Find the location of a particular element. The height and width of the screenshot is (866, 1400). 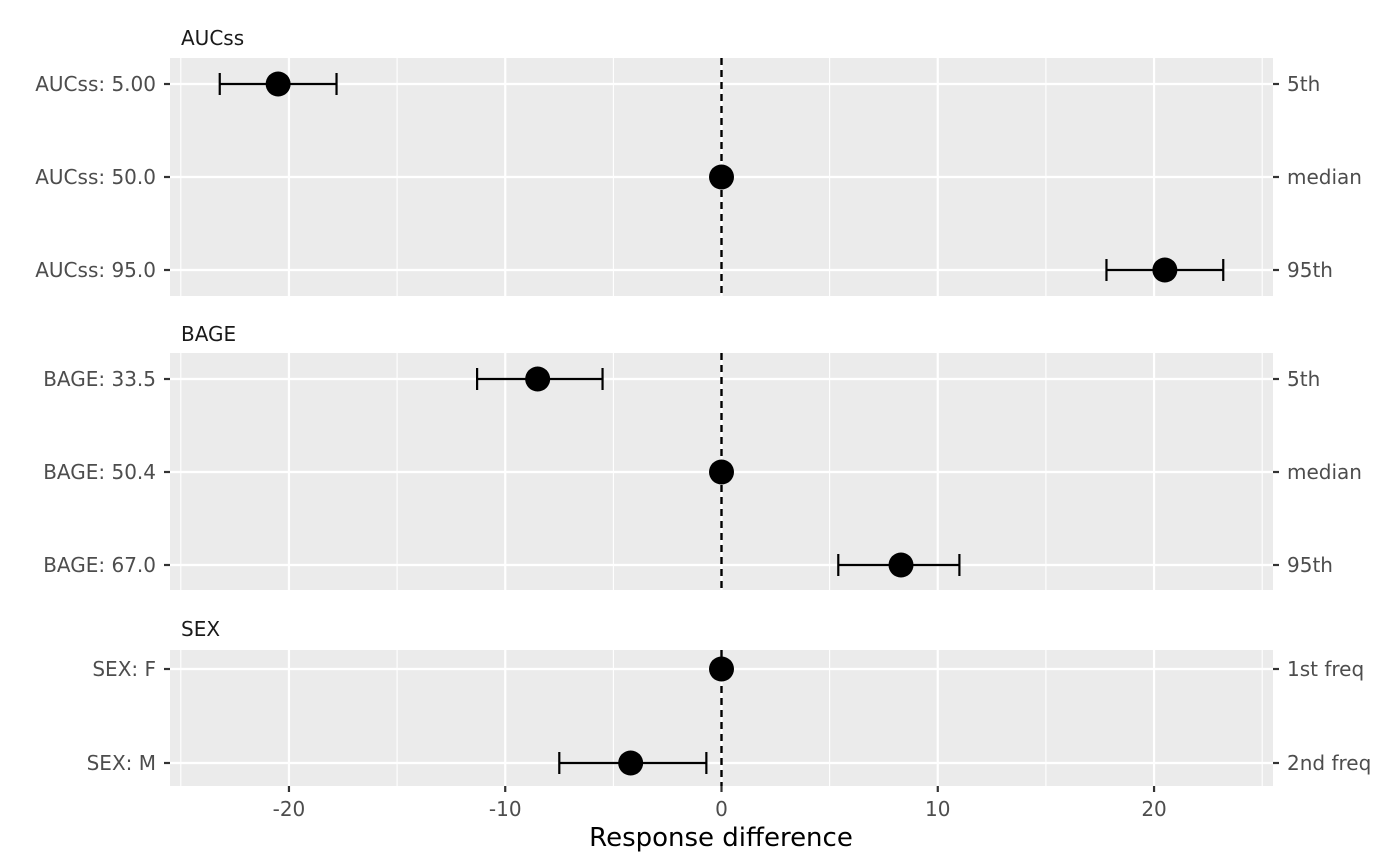

x-tick-label: 0 is located at coordinates (721, 809).